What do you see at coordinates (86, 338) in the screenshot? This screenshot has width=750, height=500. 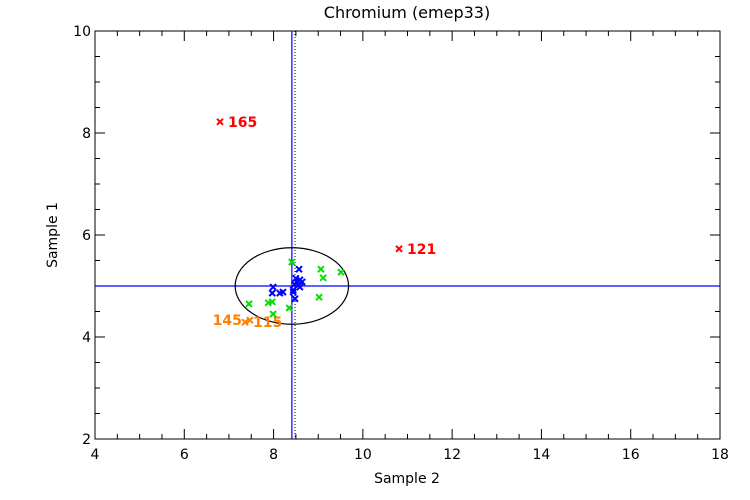 I see `y-tick-label: 4` at bounding box center [86, 338].